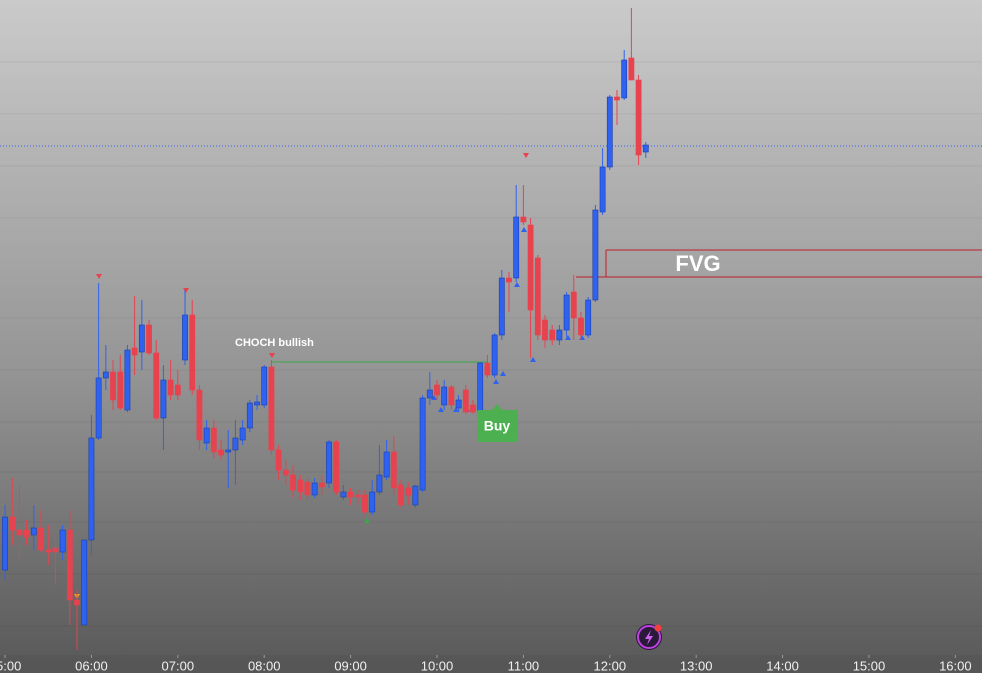 The width and height of the screenshot is (982, 673). I want to click on buy-signal, so click(497, 423).